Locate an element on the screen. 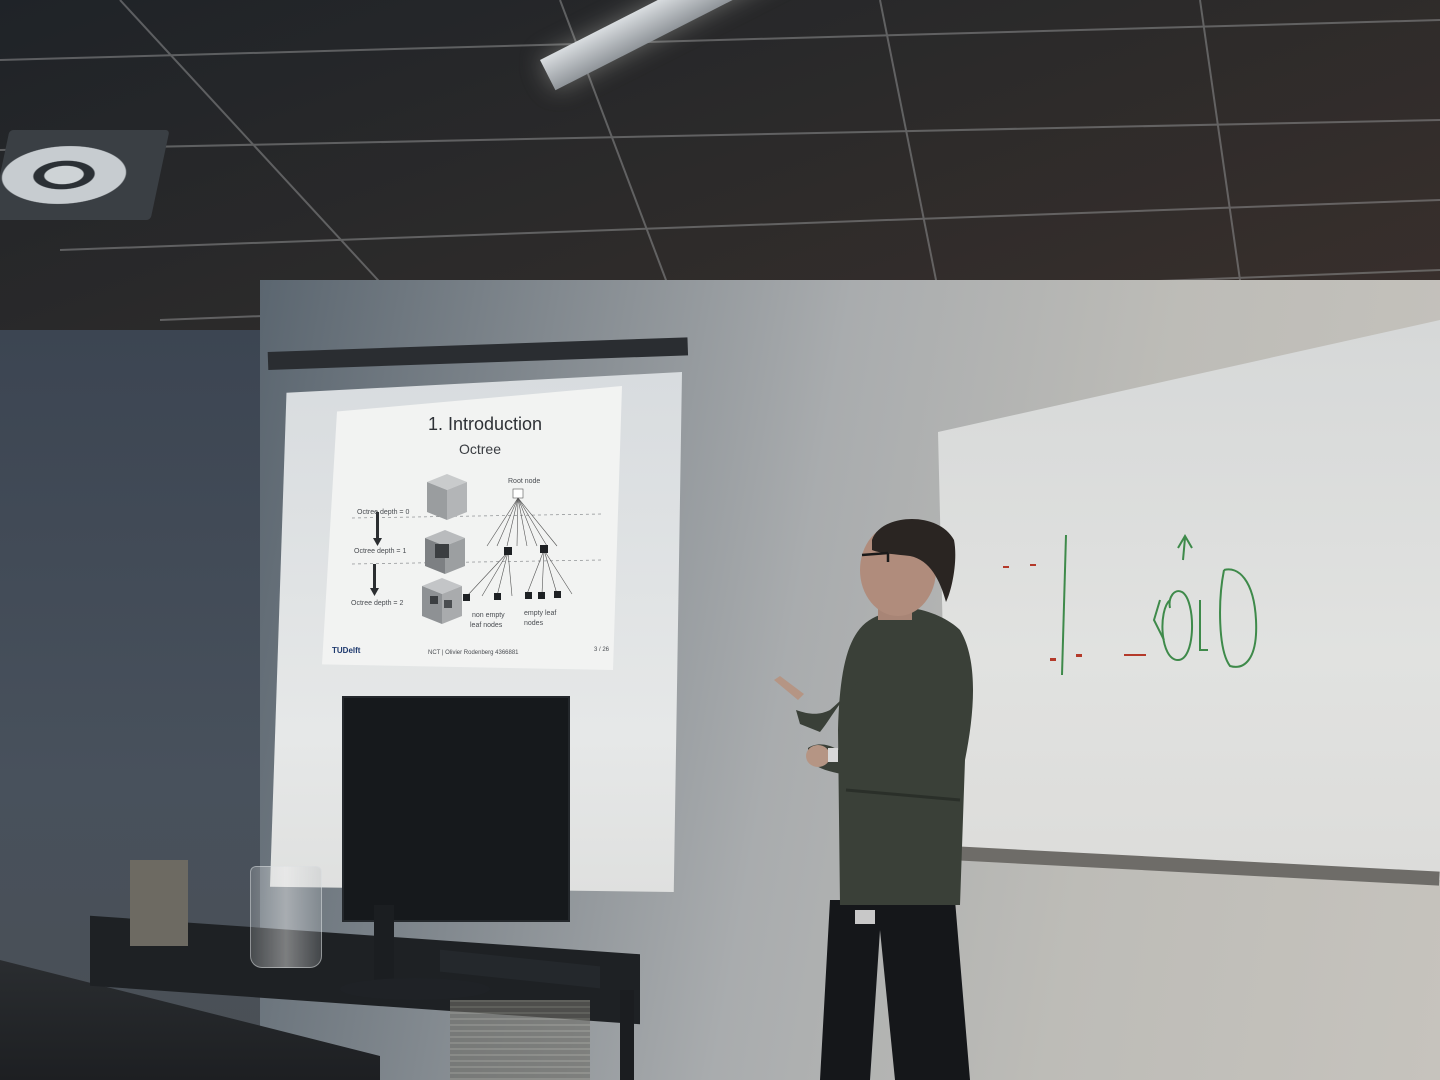 The width and height of the screenshot is (1440, 1080). monitor-base is located at coordinates (415, 989).